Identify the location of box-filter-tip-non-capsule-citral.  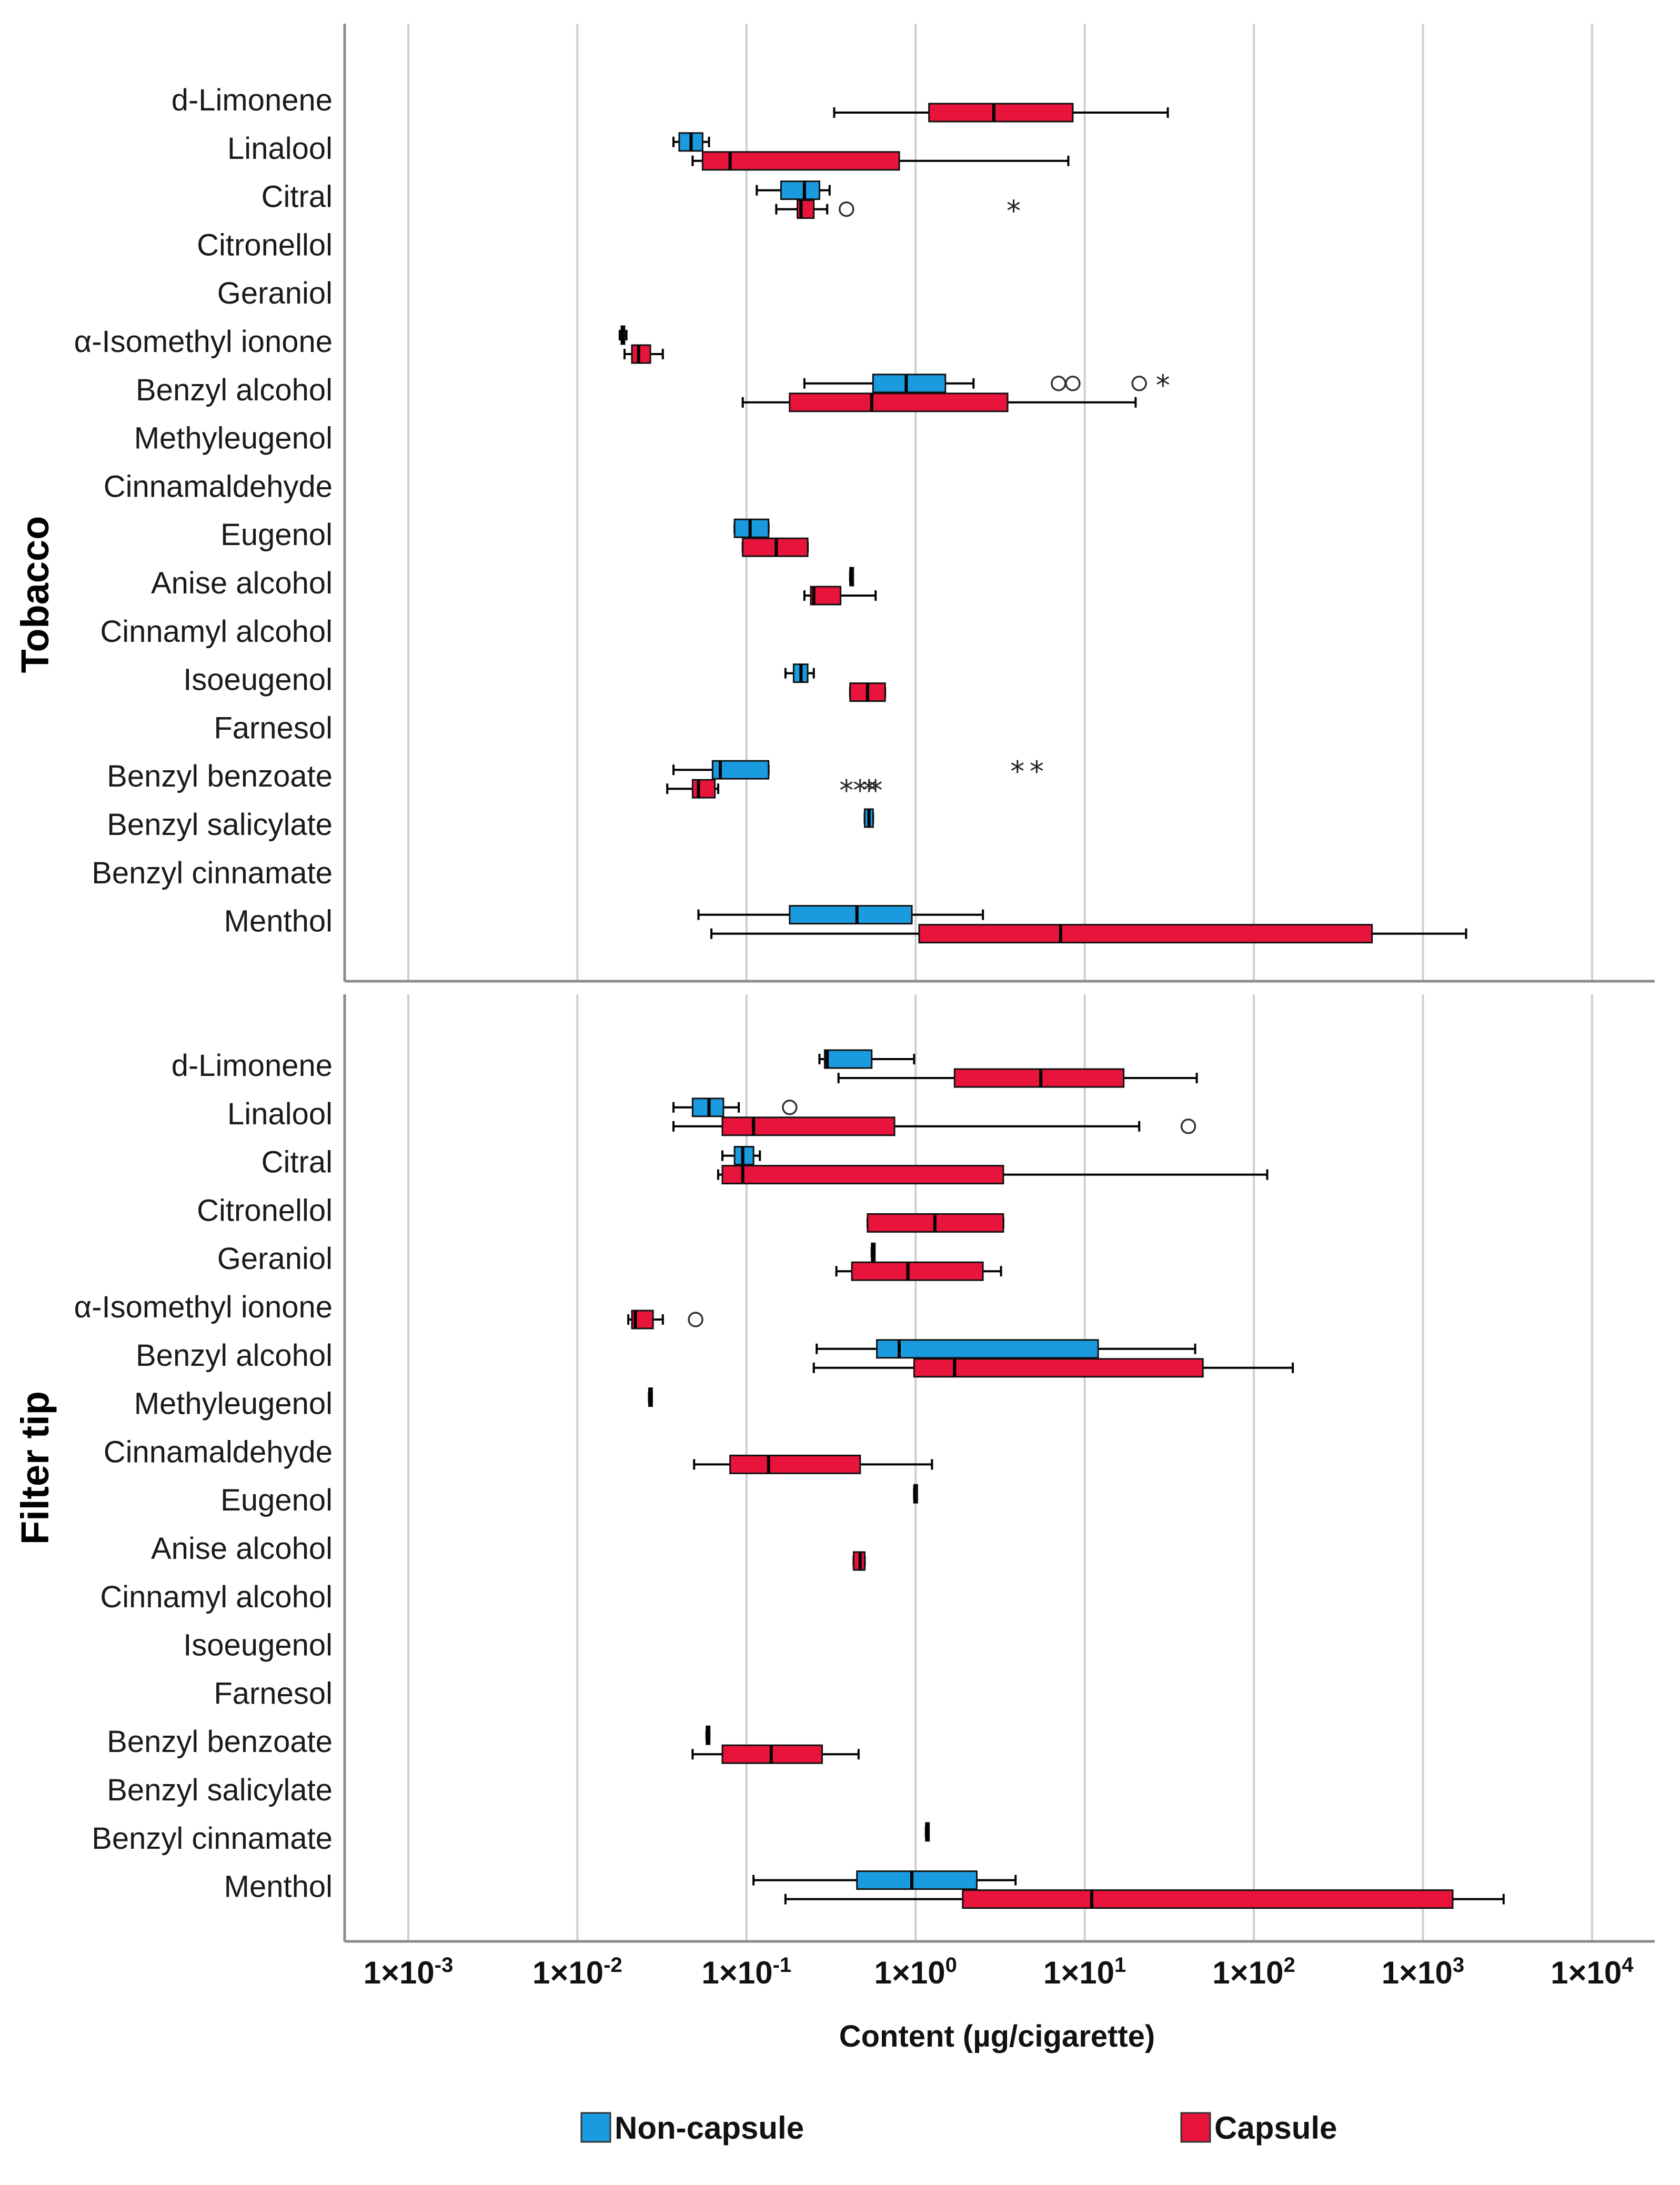
(741, 1156).